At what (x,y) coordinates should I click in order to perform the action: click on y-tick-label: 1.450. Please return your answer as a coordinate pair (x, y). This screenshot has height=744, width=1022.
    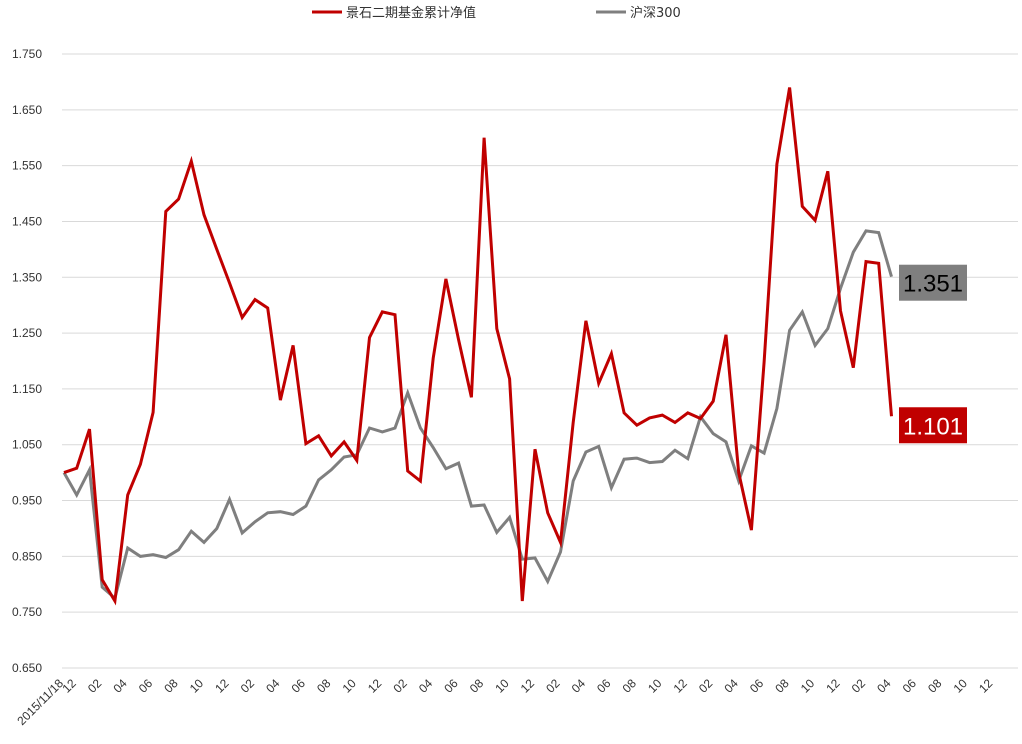
    Looking at the image, I should click on (27, 221).